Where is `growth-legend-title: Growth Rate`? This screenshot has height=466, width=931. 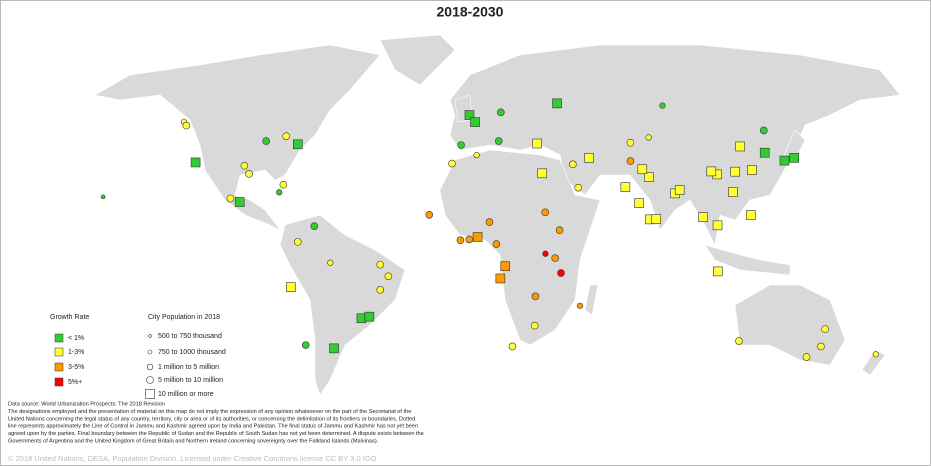 growth-legend-title: Growth Rate is located at coordinates (69, 317).